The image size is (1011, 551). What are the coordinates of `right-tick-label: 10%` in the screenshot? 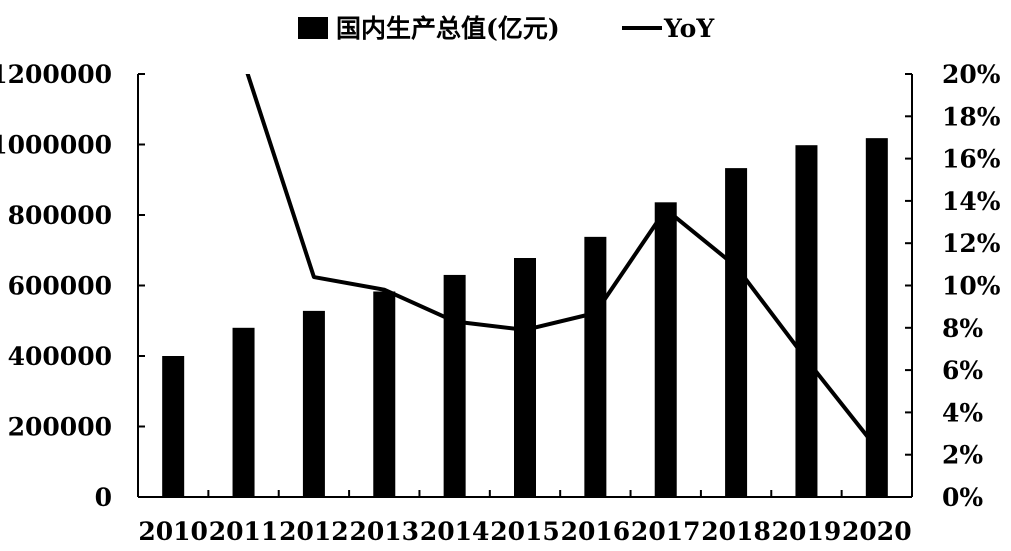 It's located at (971, 286).